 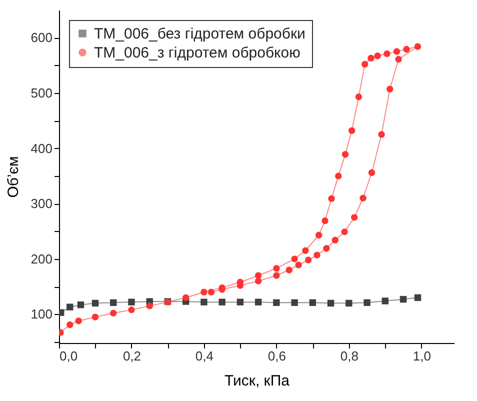 What do you see at coordinates (41, 314) in the screenshot?
I see `y-tick-label: 100` at bounding box center [41, 314].